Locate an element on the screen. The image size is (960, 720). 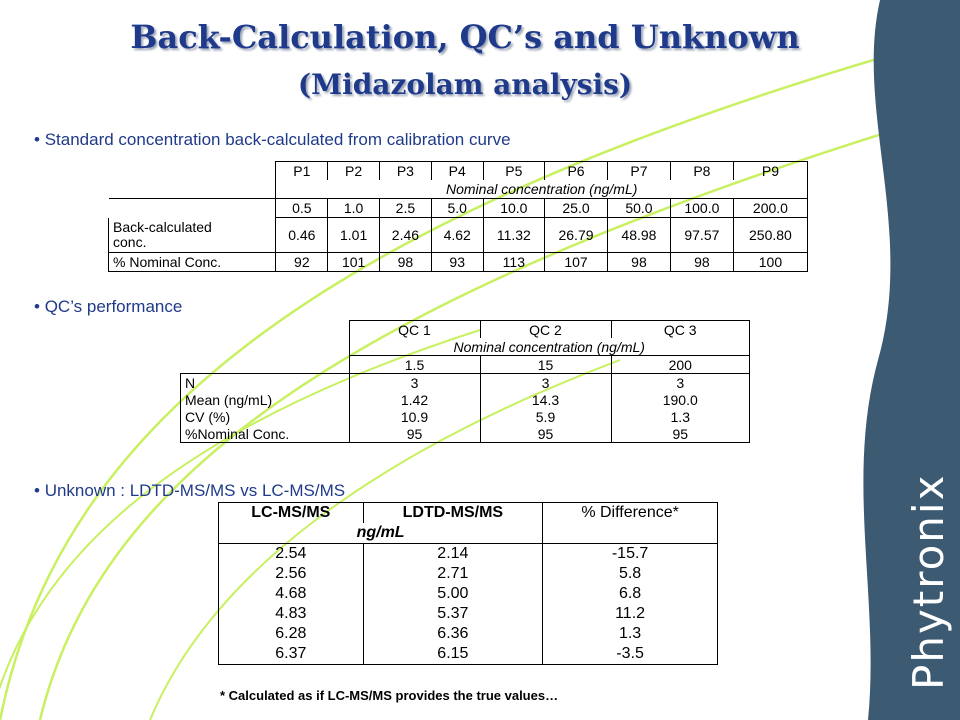
table-cell: 1.01 is located at coordinates (353, 235).